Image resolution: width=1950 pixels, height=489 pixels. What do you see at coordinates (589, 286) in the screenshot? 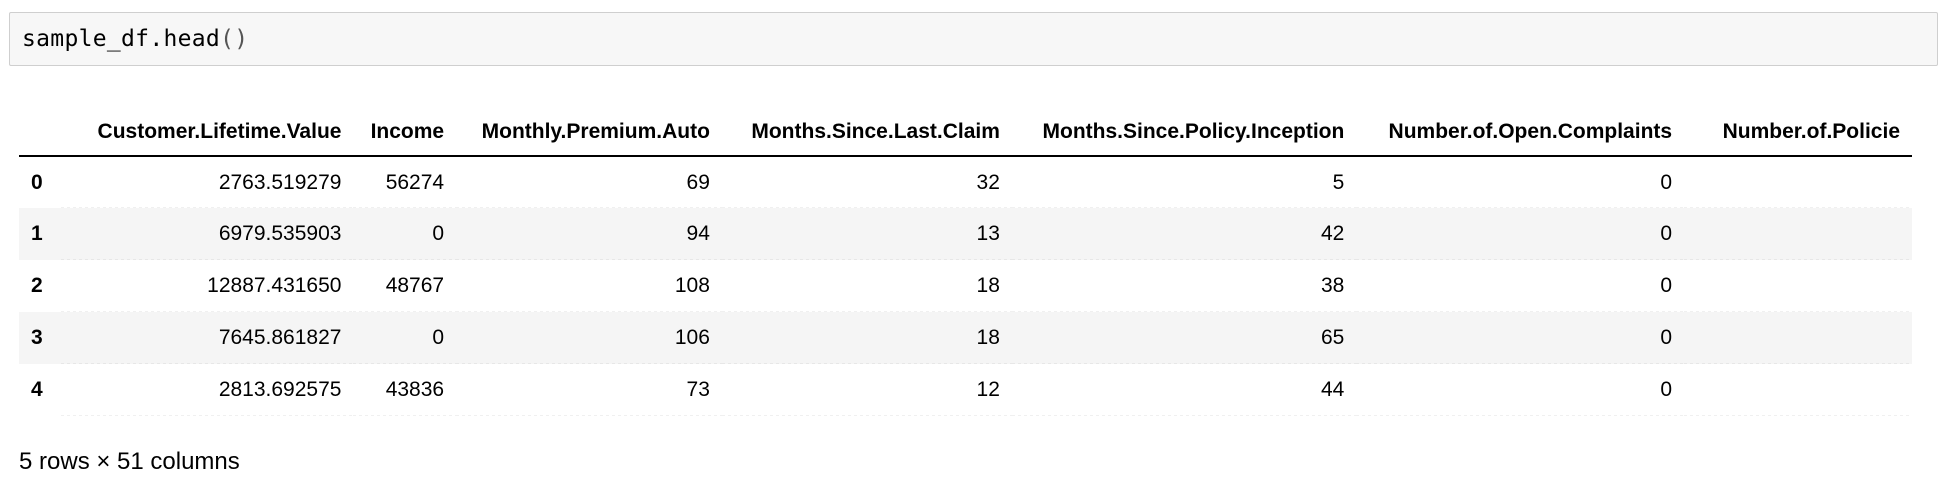
I see `table-cell: 108` at bounding box center [589, 286].